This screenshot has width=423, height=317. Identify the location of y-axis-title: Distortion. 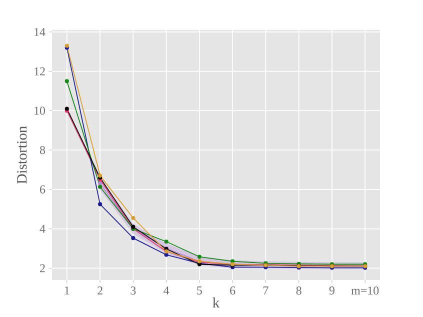
(22, 155).